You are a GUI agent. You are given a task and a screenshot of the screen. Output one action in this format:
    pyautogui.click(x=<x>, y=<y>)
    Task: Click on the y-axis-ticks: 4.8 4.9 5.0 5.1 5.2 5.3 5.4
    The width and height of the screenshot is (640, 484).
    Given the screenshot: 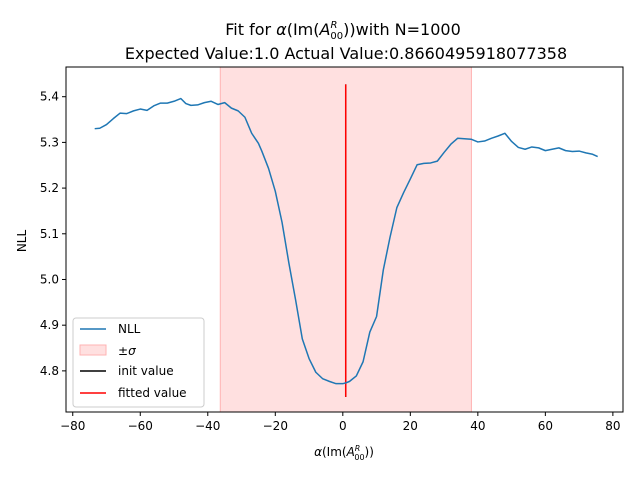 What is the action you would take?
    pyautogui.click(x=53, y=234)
    